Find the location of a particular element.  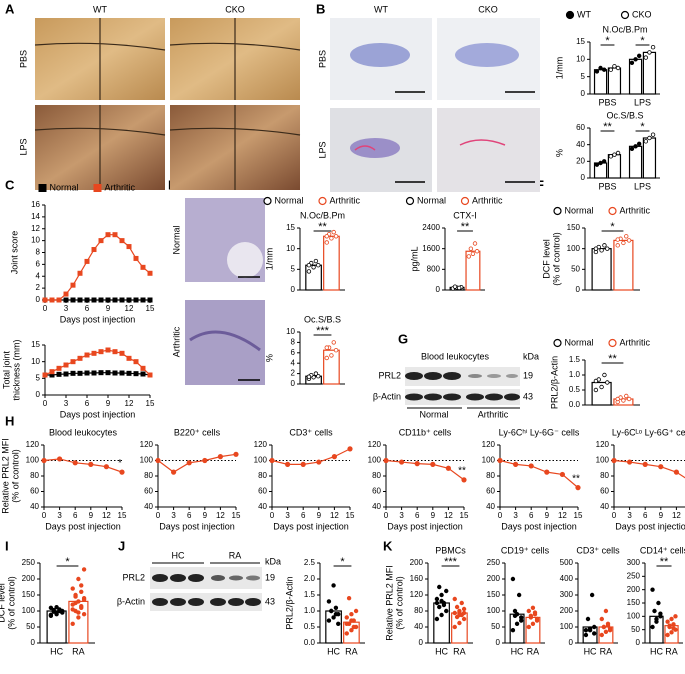

panel-d-images: Normal Arthritic is located at coordinates (218, 291).